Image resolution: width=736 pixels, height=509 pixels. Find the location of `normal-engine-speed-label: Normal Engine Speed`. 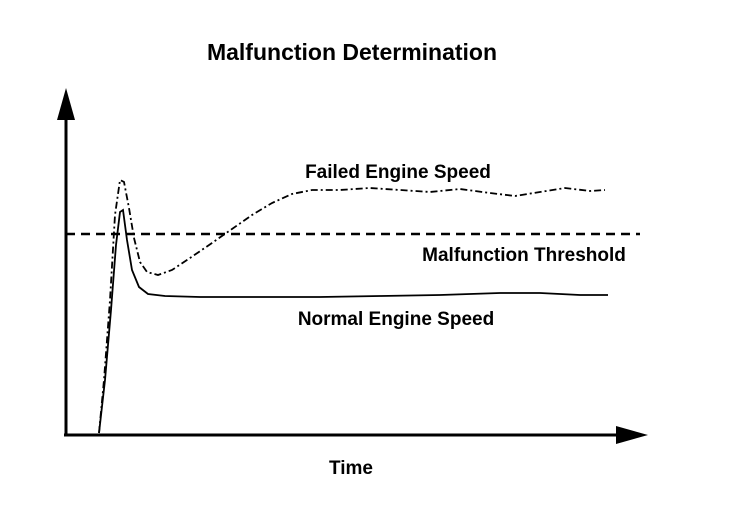

normal-engine-speed-label: Normal Engine Speed is located at coordinates (396, 319).